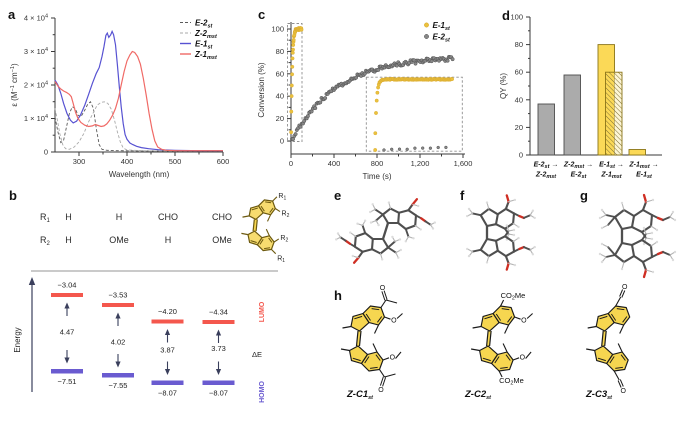 Image resolution: width=683 pixels, height=425 pixels. Describe the element at coordinates (36, 51) in the screenshot. I see `svg-text: 3 × 104` at that location.